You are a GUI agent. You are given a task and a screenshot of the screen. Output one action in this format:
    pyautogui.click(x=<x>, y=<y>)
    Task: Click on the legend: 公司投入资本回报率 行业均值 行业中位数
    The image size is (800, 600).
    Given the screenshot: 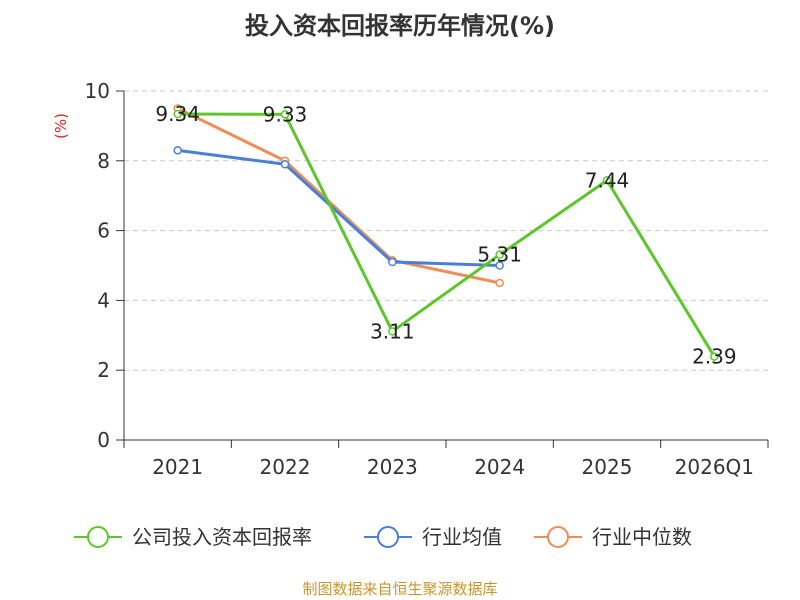 What is the action you would take?
    pyautogui.click(x=383, y=537)
    